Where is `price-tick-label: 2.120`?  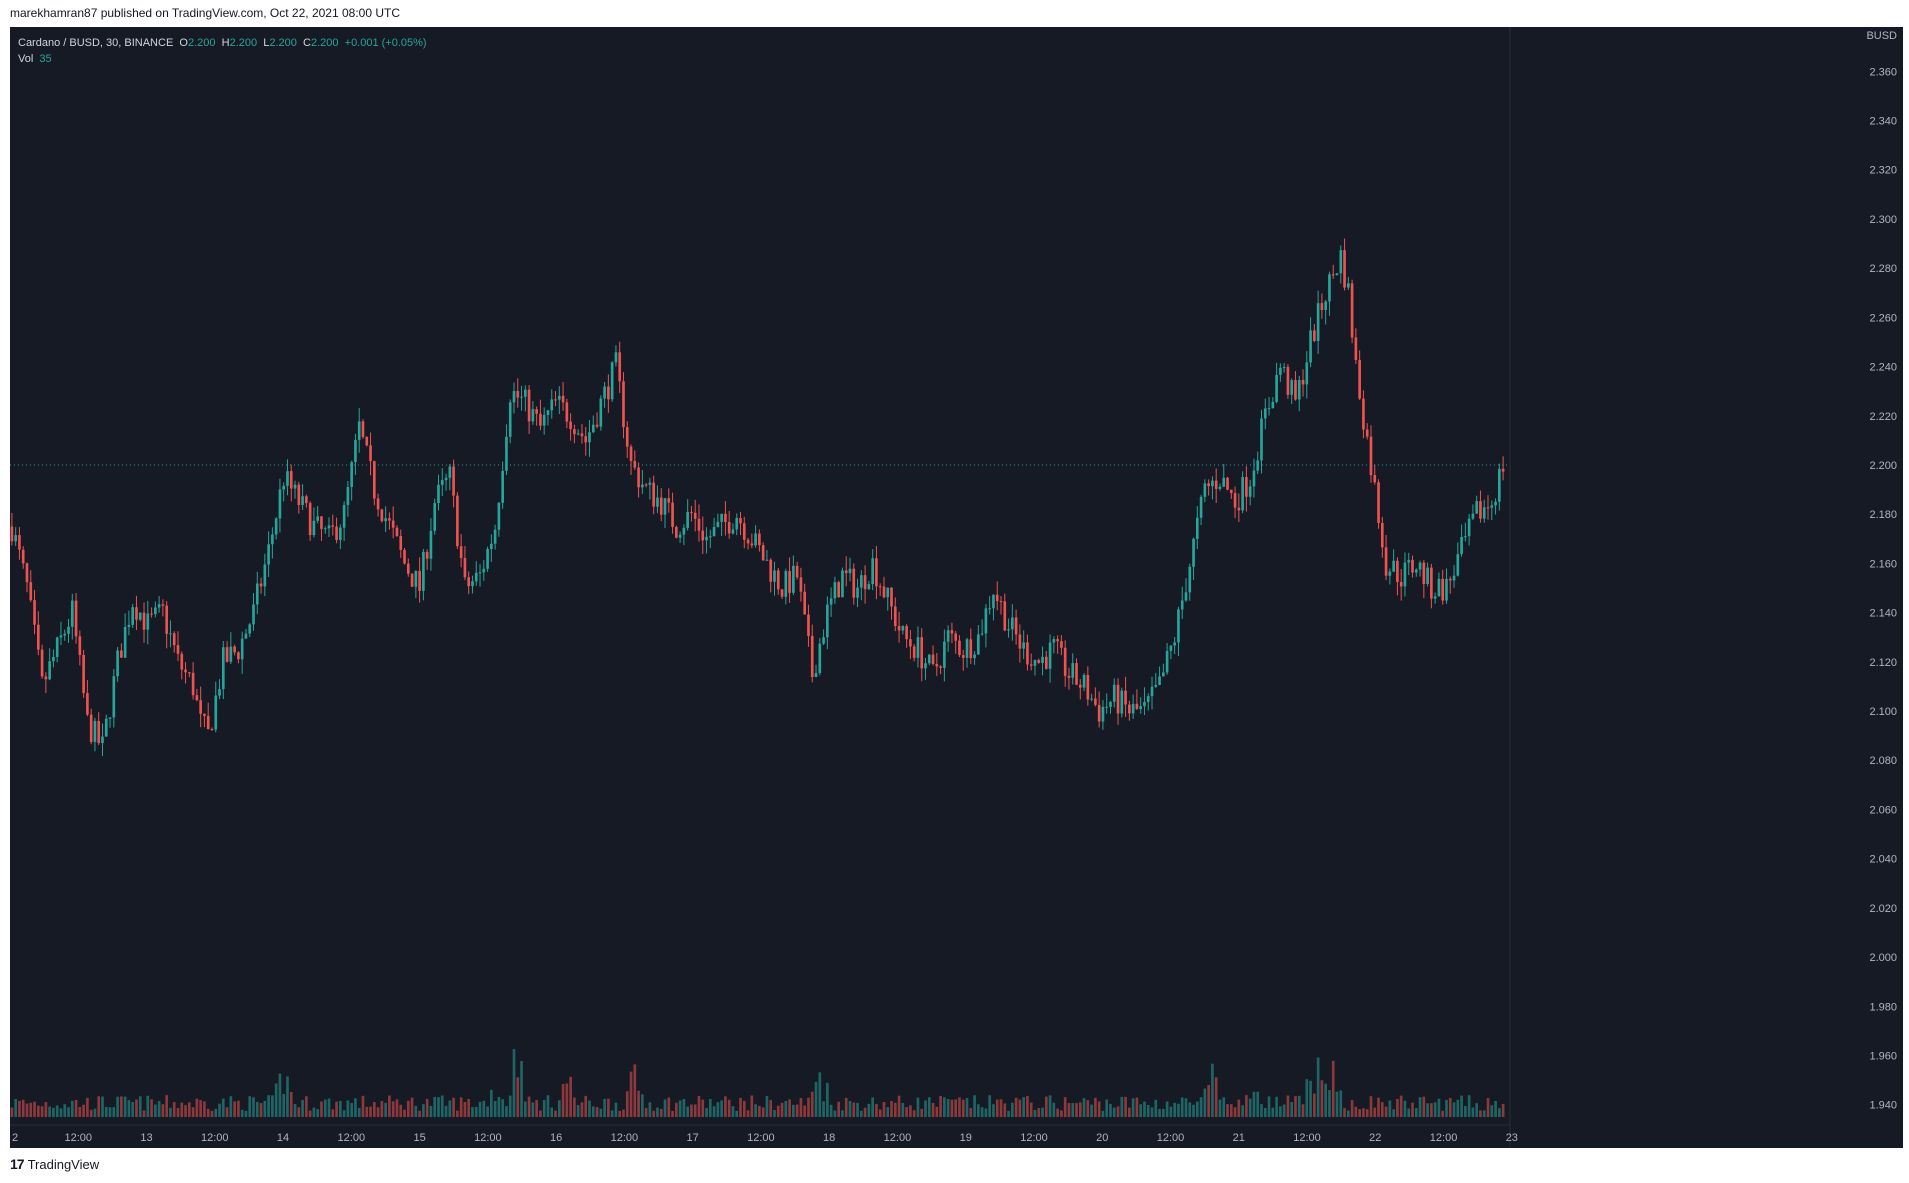
price-tick-label: 2.120 is located at coordinates (1883, 663).